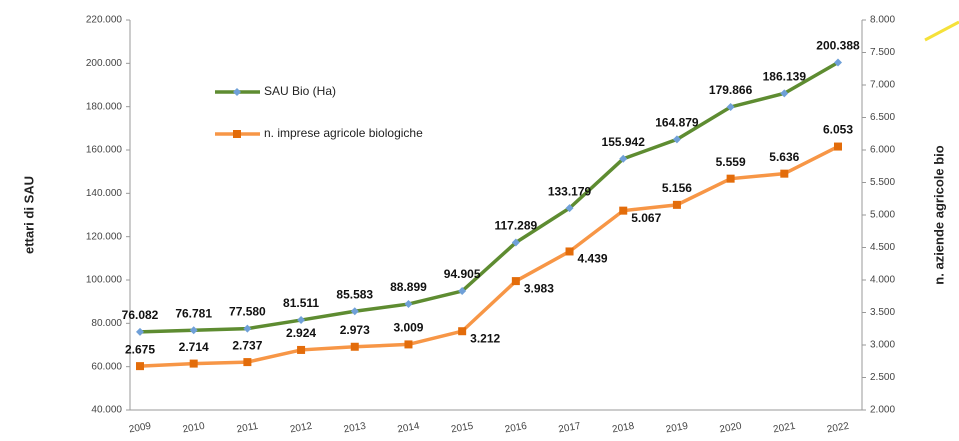 Image resolution: width=959 pixels, height=441 pixels. I want to click on data-label: 2.924, so click(301, 333).